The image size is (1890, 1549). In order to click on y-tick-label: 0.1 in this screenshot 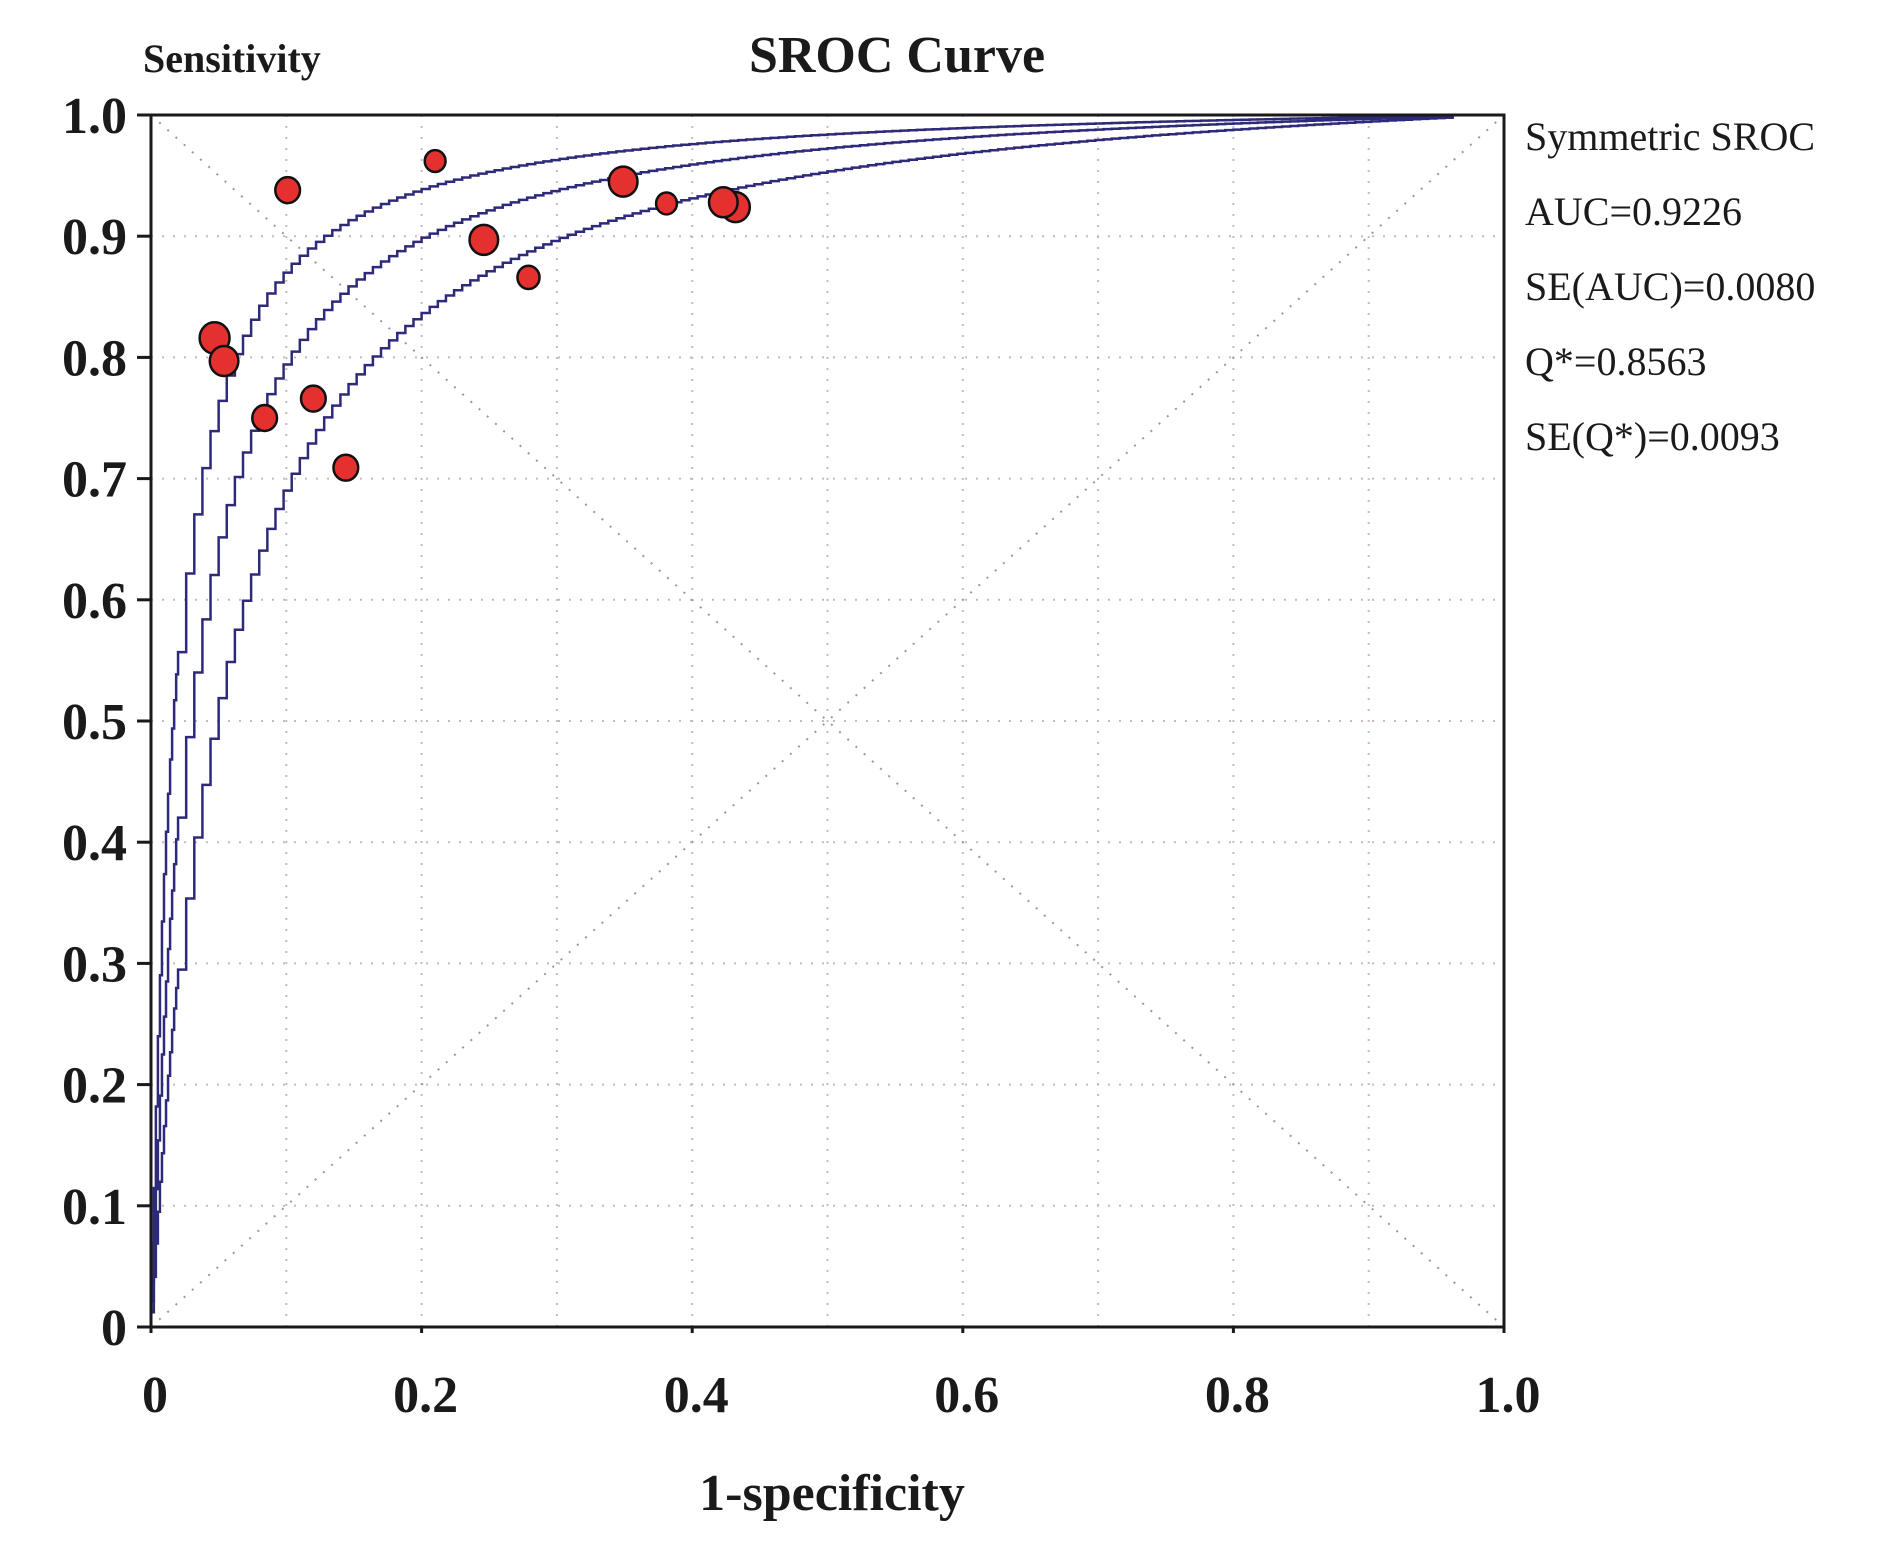, I will do `click(94, 1207)`.